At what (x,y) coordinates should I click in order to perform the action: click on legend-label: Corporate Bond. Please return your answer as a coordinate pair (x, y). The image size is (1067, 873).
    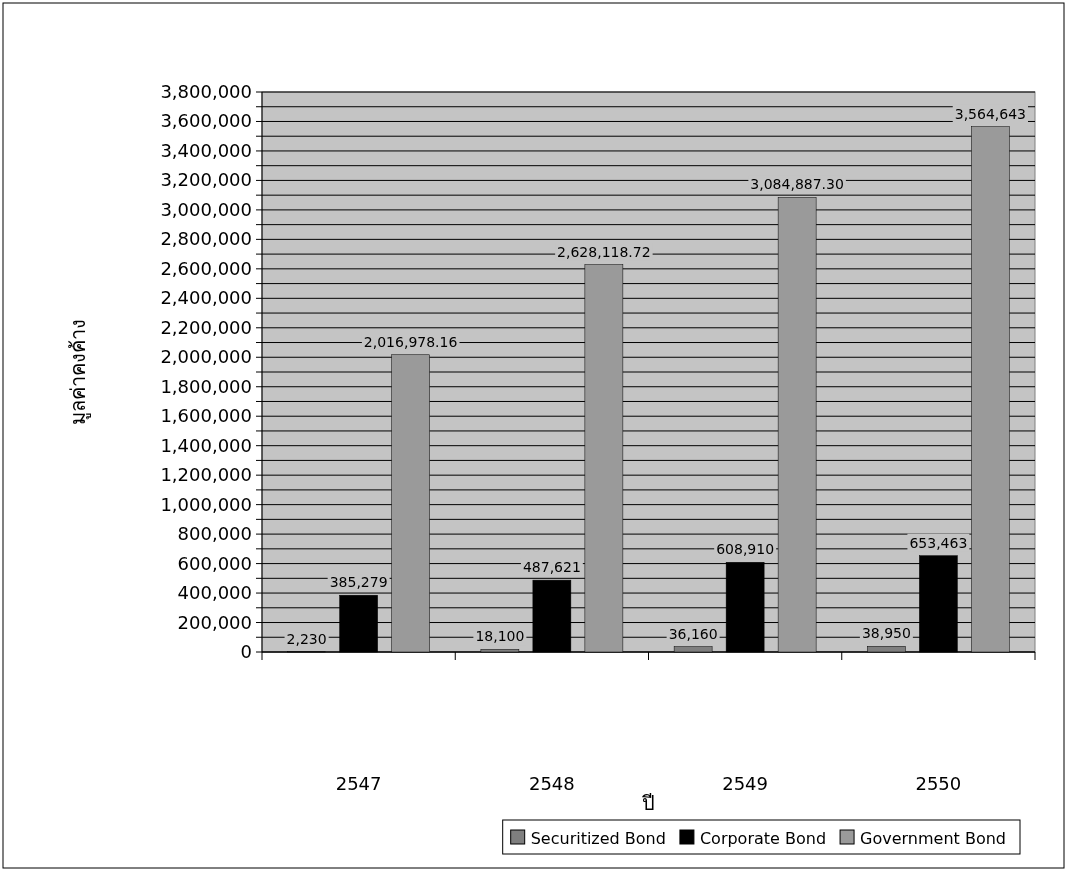
    Looking at the image, I should click on (763, 838).